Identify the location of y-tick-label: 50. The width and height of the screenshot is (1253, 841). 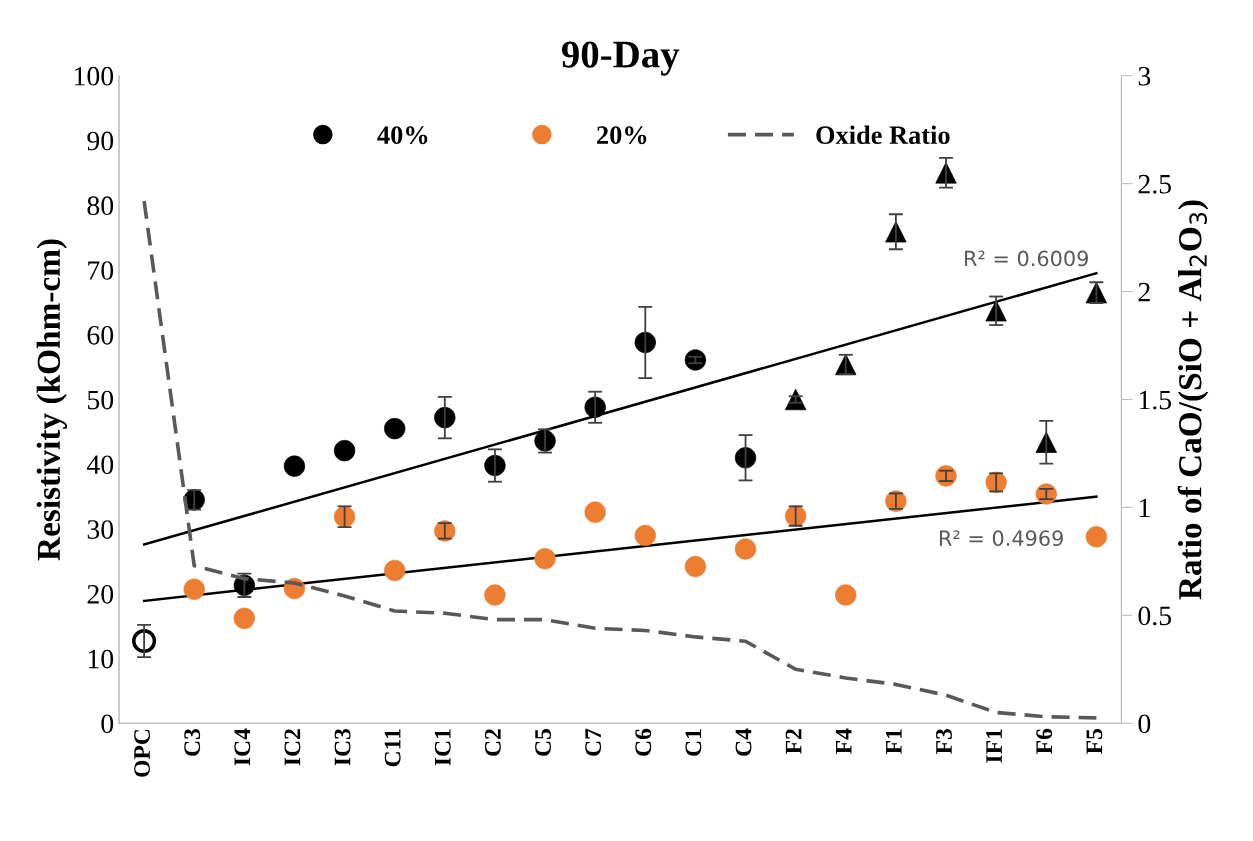
(101, 400).